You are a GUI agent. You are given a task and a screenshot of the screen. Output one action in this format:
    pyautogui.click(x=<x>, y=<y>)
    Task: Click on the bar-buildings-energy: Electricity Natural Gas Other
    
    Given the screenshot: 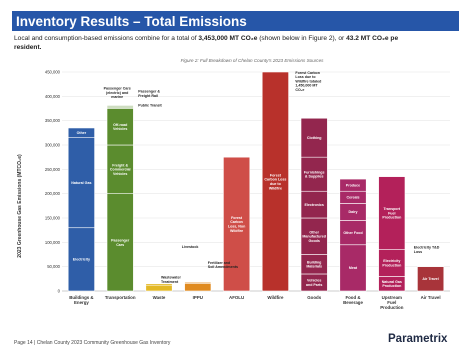 What is the action you would take?
    pyautogui.click(x=81, y=209)
    